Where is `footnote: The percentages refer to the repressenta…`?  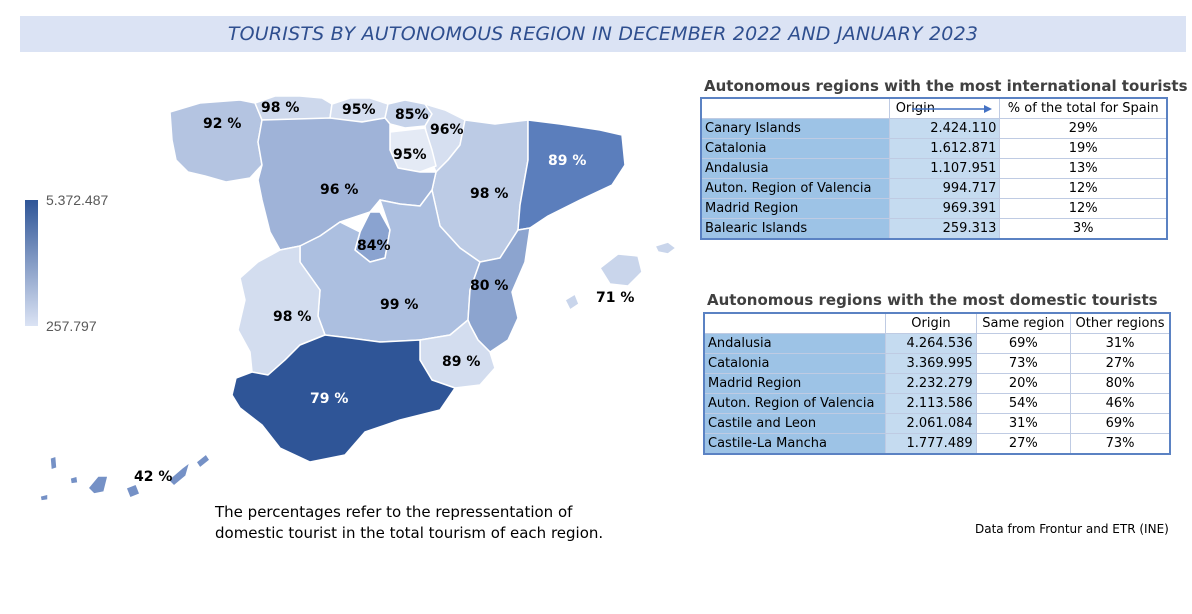 footnote: The percentages refer to the repressenta… is located at coordinates (409, 522).